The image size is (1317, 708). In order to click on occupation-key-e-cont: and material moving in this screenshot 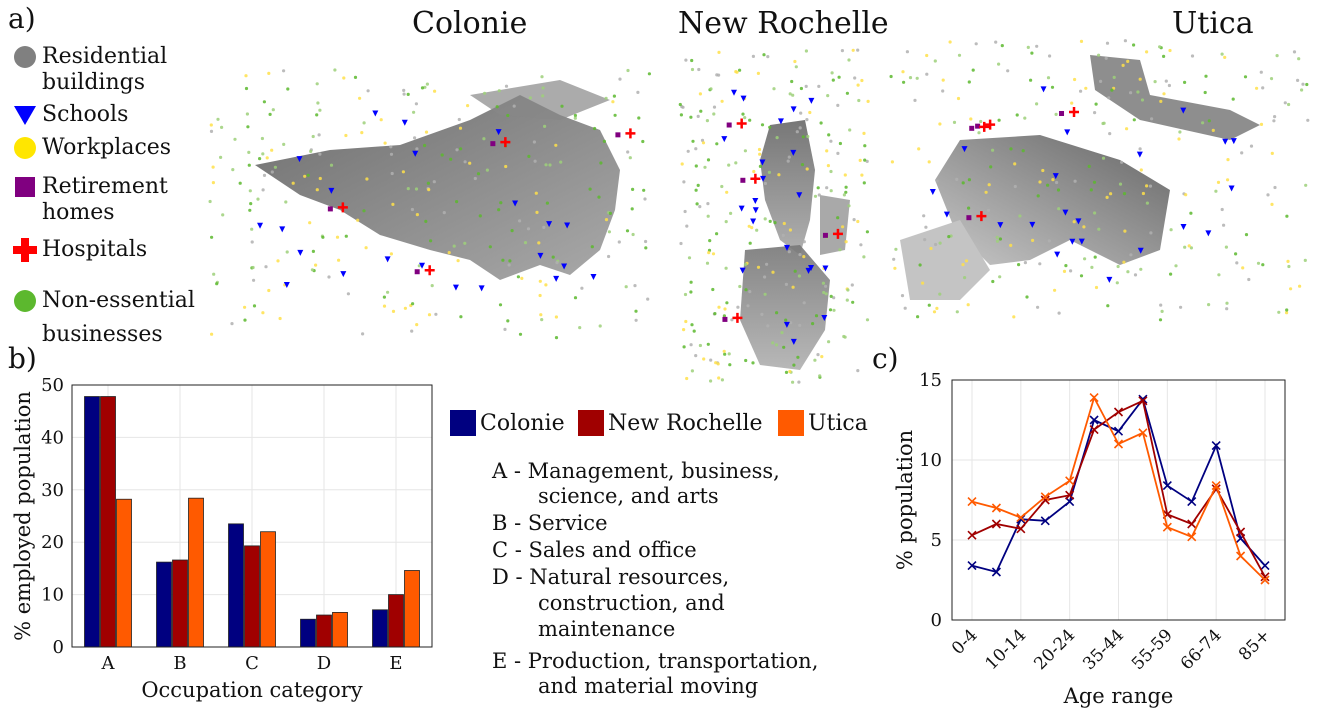, I will do `click(648, 686)`.